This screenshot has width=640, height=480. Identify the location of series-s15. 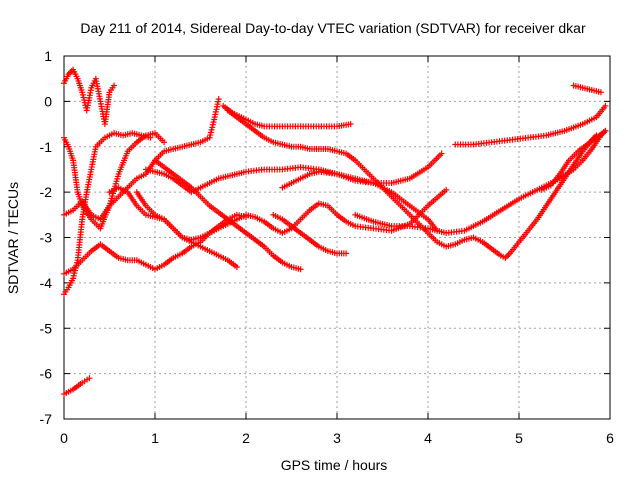
(480, 181).